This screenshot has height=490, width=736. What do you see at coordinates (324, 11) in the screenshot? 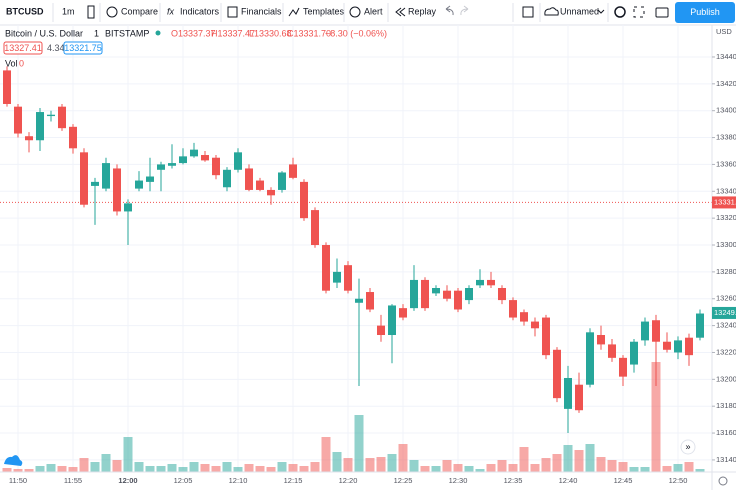
I see `templates-button: Templates` at bounding box center [324, 11].